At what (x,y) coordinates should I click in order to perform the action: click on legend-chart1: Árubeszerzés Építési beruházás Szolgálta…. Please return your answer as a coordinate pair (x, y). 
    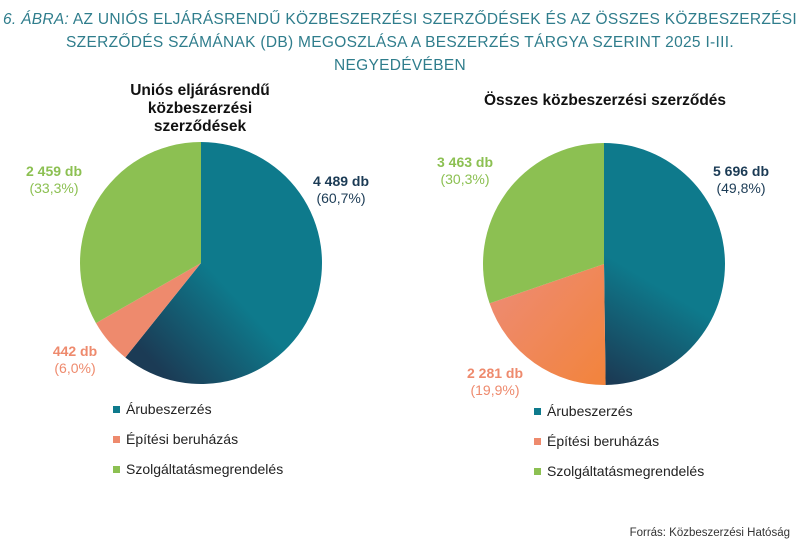
    Looking at the image, I should click on (198, 439).